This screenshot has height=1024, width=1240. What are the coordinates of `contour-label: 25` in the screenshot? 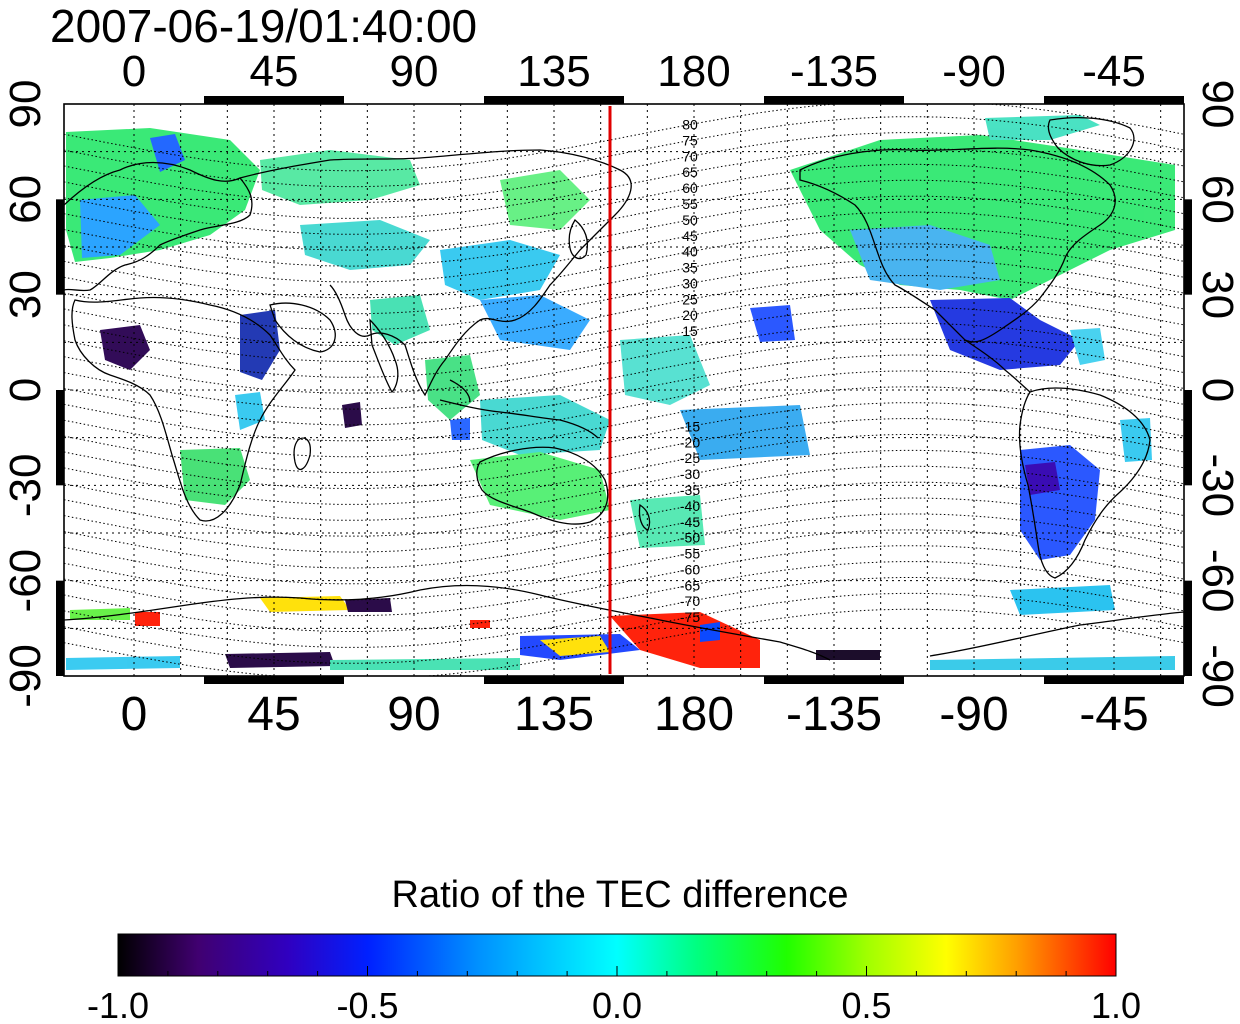 It's located at (690, 299).